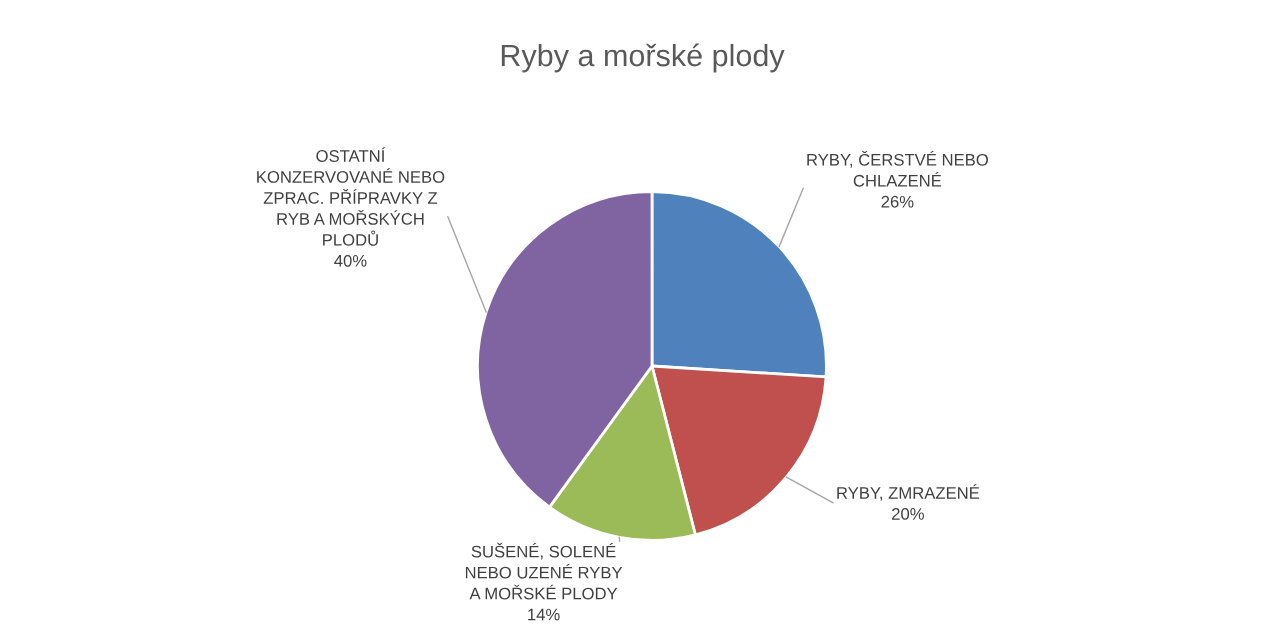  What do you see at coordinates (897, 168) in the screenshot?
I see `slice-label: RYBY, ČERSTVÉ NEBO CHLAZENÉ` at bounding box center [897, 168].